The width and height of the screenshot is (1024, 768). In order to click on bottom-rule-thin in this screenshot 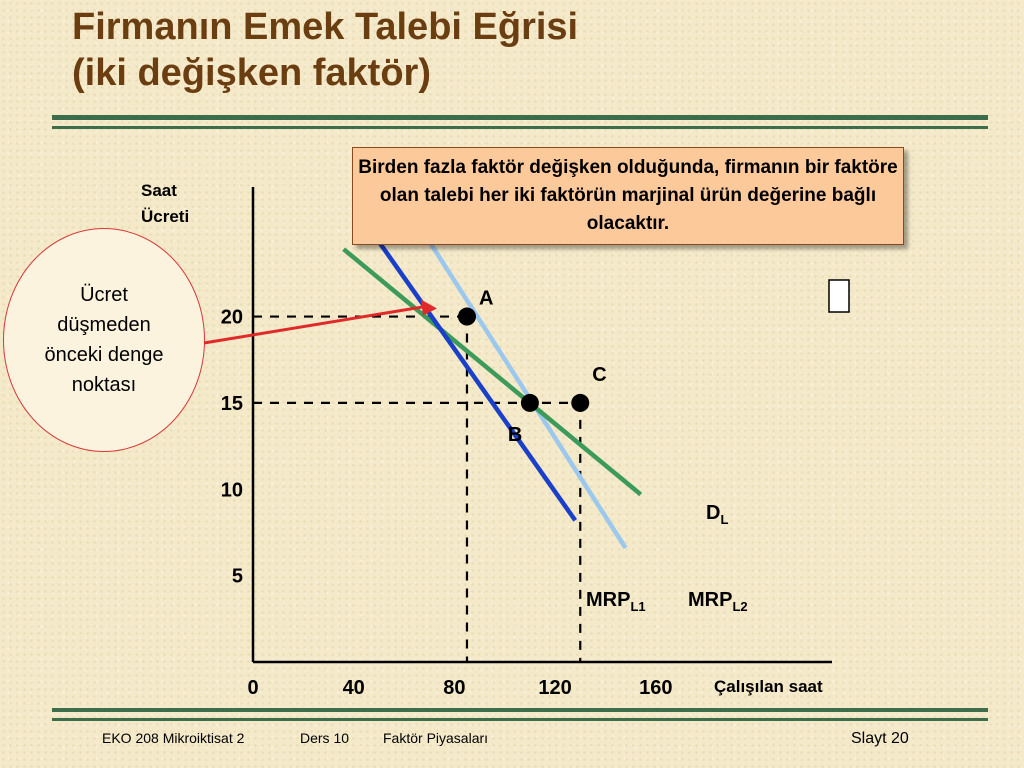, I will do `click(520, 719)`.